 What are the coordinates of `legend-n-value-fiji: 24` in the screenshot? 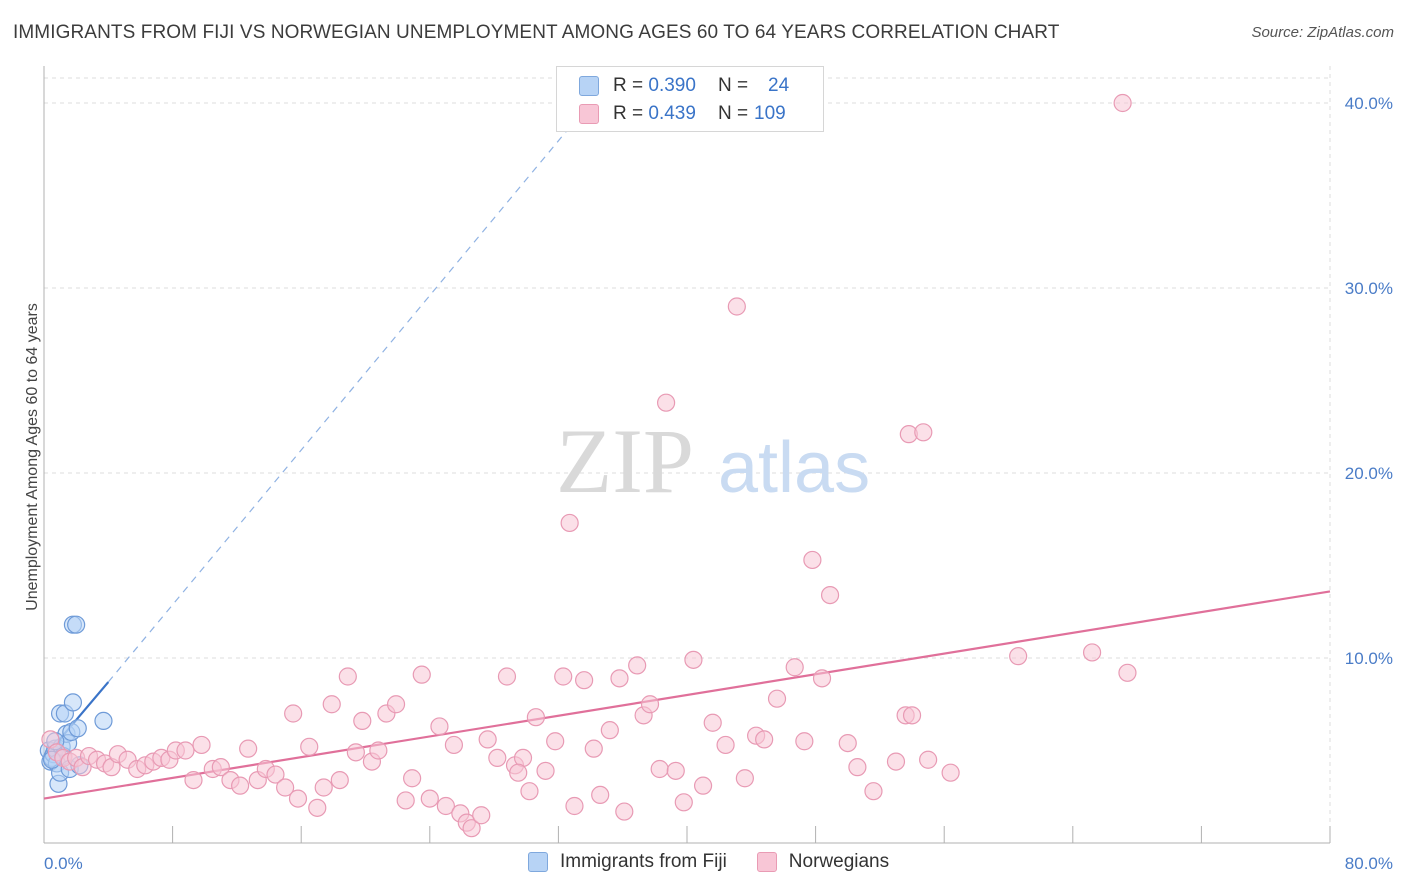 It's located at (779, 85).